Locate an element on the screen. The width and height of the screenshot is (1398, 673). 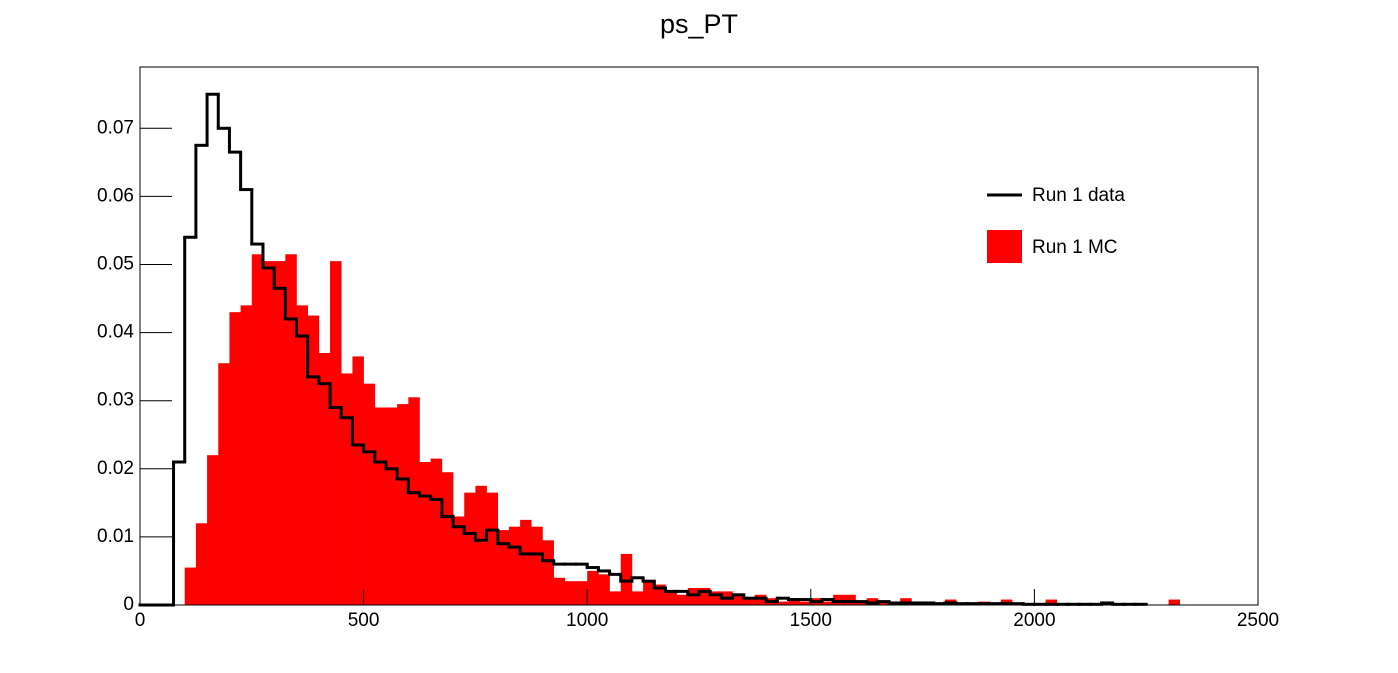
y-tick-label: 0.07 is located at coordinates (115, 127).